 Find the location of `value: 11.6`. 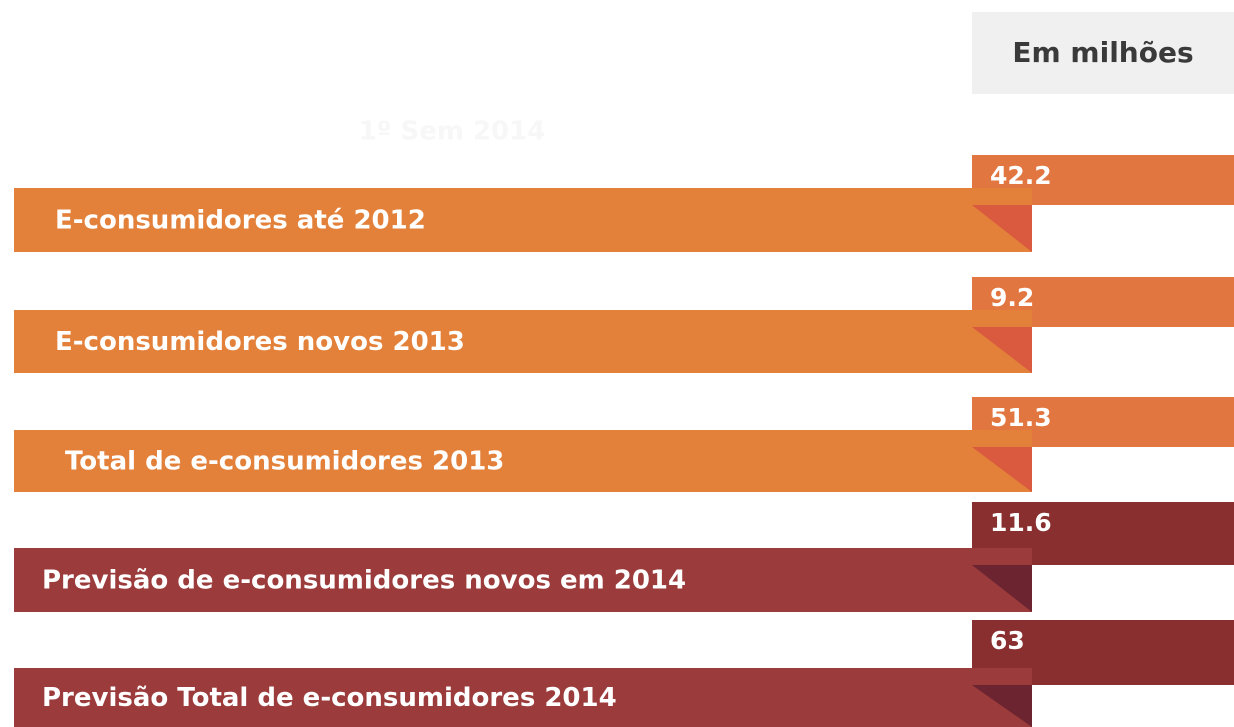

value: 11.6 is located at coordinates (1021, 522).